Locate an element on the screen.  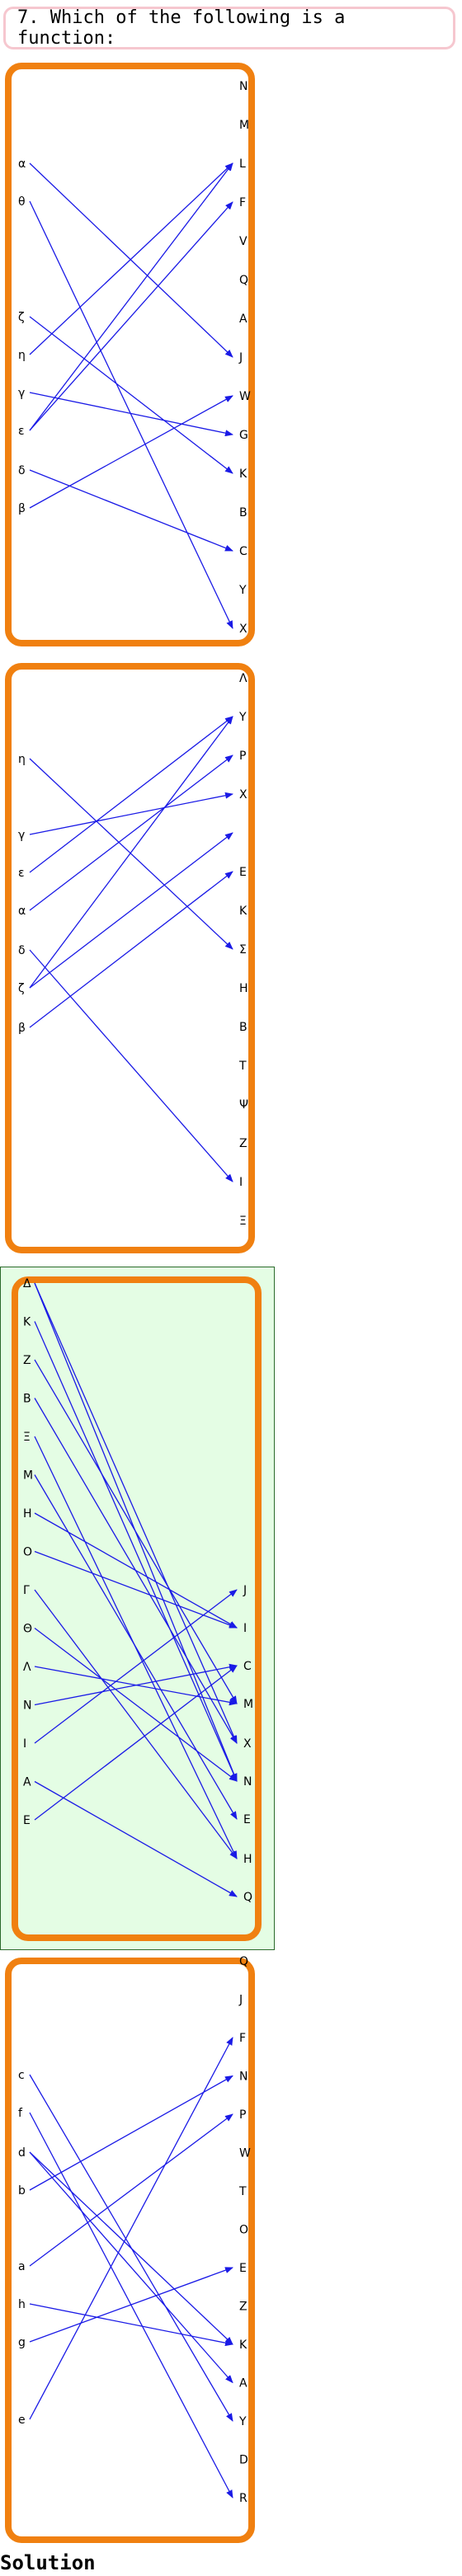
domain-label: H is located at coordinates (27, 1514).